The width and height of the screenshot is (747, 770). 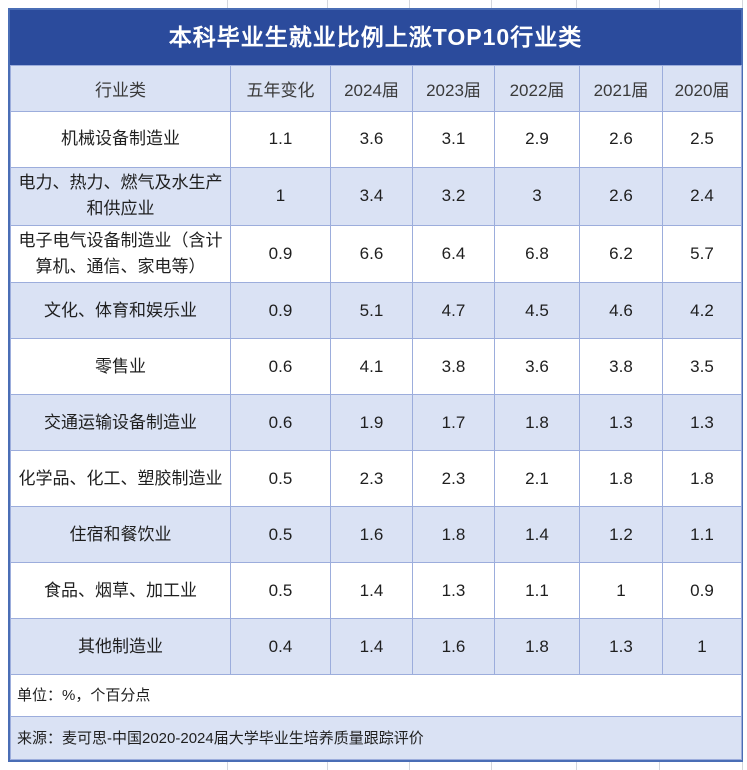 What do you see at coordinates (280, 647) in the screenshot?
I see `value-cell: 0.4` at bounding box center [280, 647].